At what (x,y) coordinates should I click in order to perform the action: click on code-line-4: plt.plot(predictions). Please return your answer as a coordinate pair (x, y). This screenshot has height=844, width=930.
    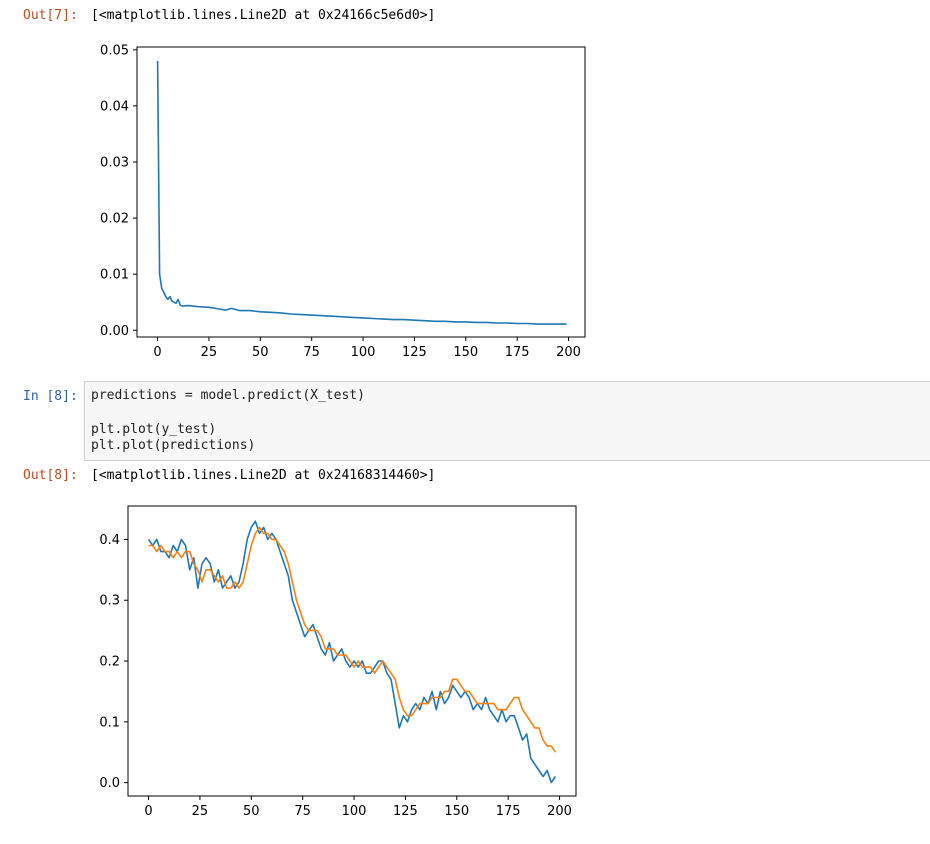
    Looking at the image, I should click on (173, 445).